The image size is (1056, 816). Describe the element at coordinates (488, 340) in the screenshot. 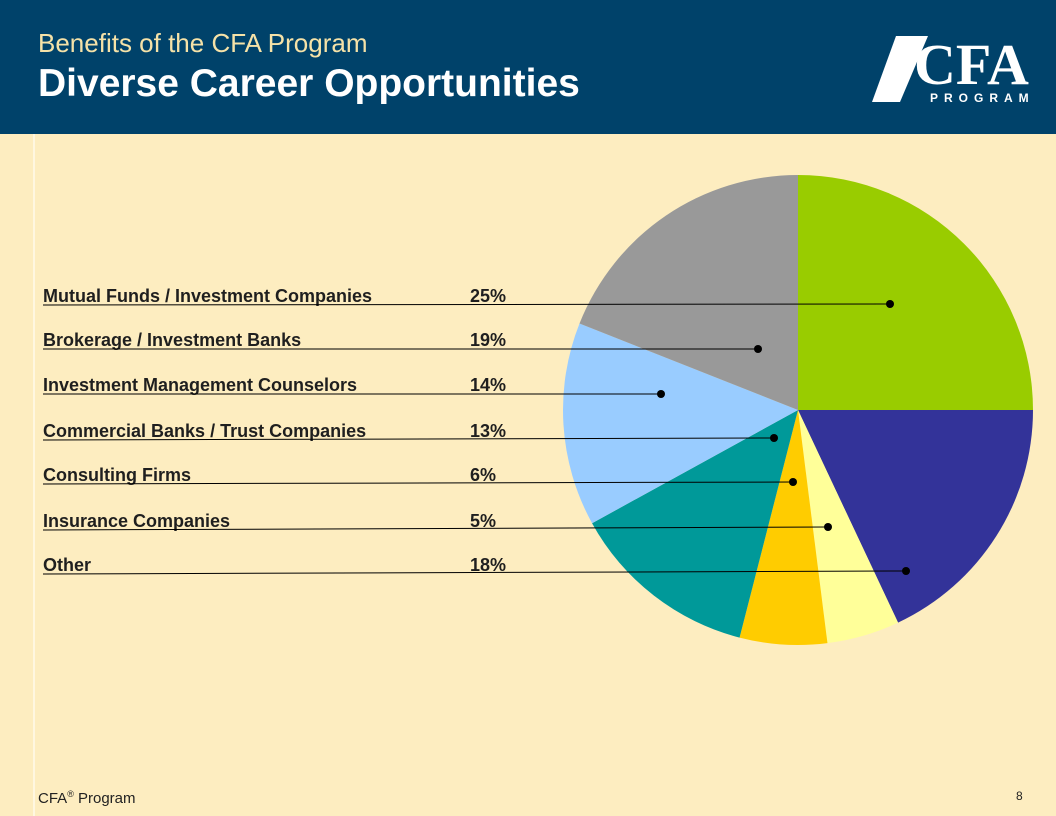

I see `legend-value-brokerage-investment-banks: 19%` at that location.